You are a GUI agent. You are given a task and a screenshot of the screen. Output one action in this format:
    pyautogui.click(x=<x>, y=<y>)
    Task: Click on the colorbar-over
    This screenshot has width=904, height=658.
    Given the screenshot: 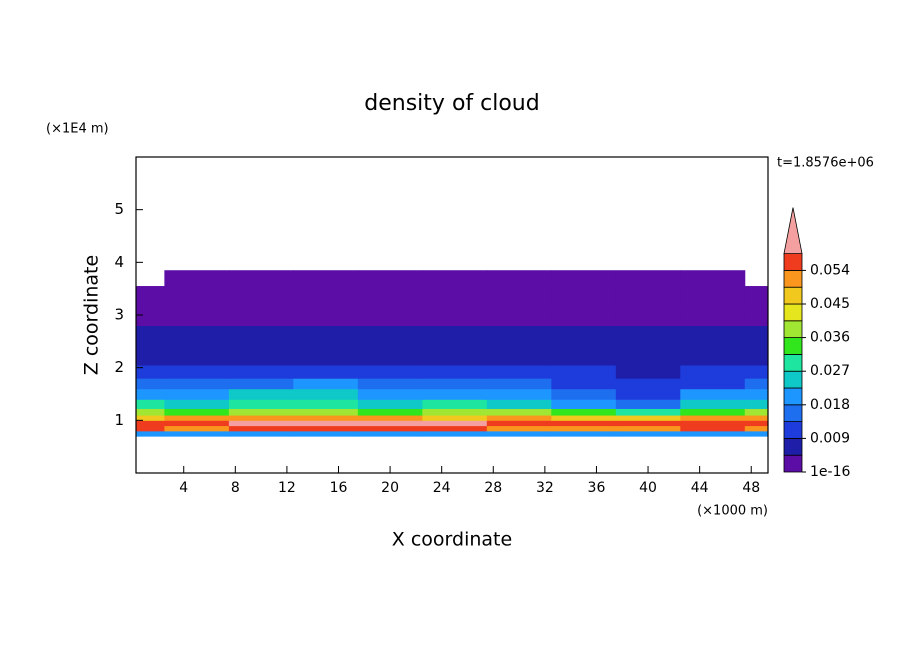 What is the action you would take?
    pyautogui.click(x=793, y=230)
    